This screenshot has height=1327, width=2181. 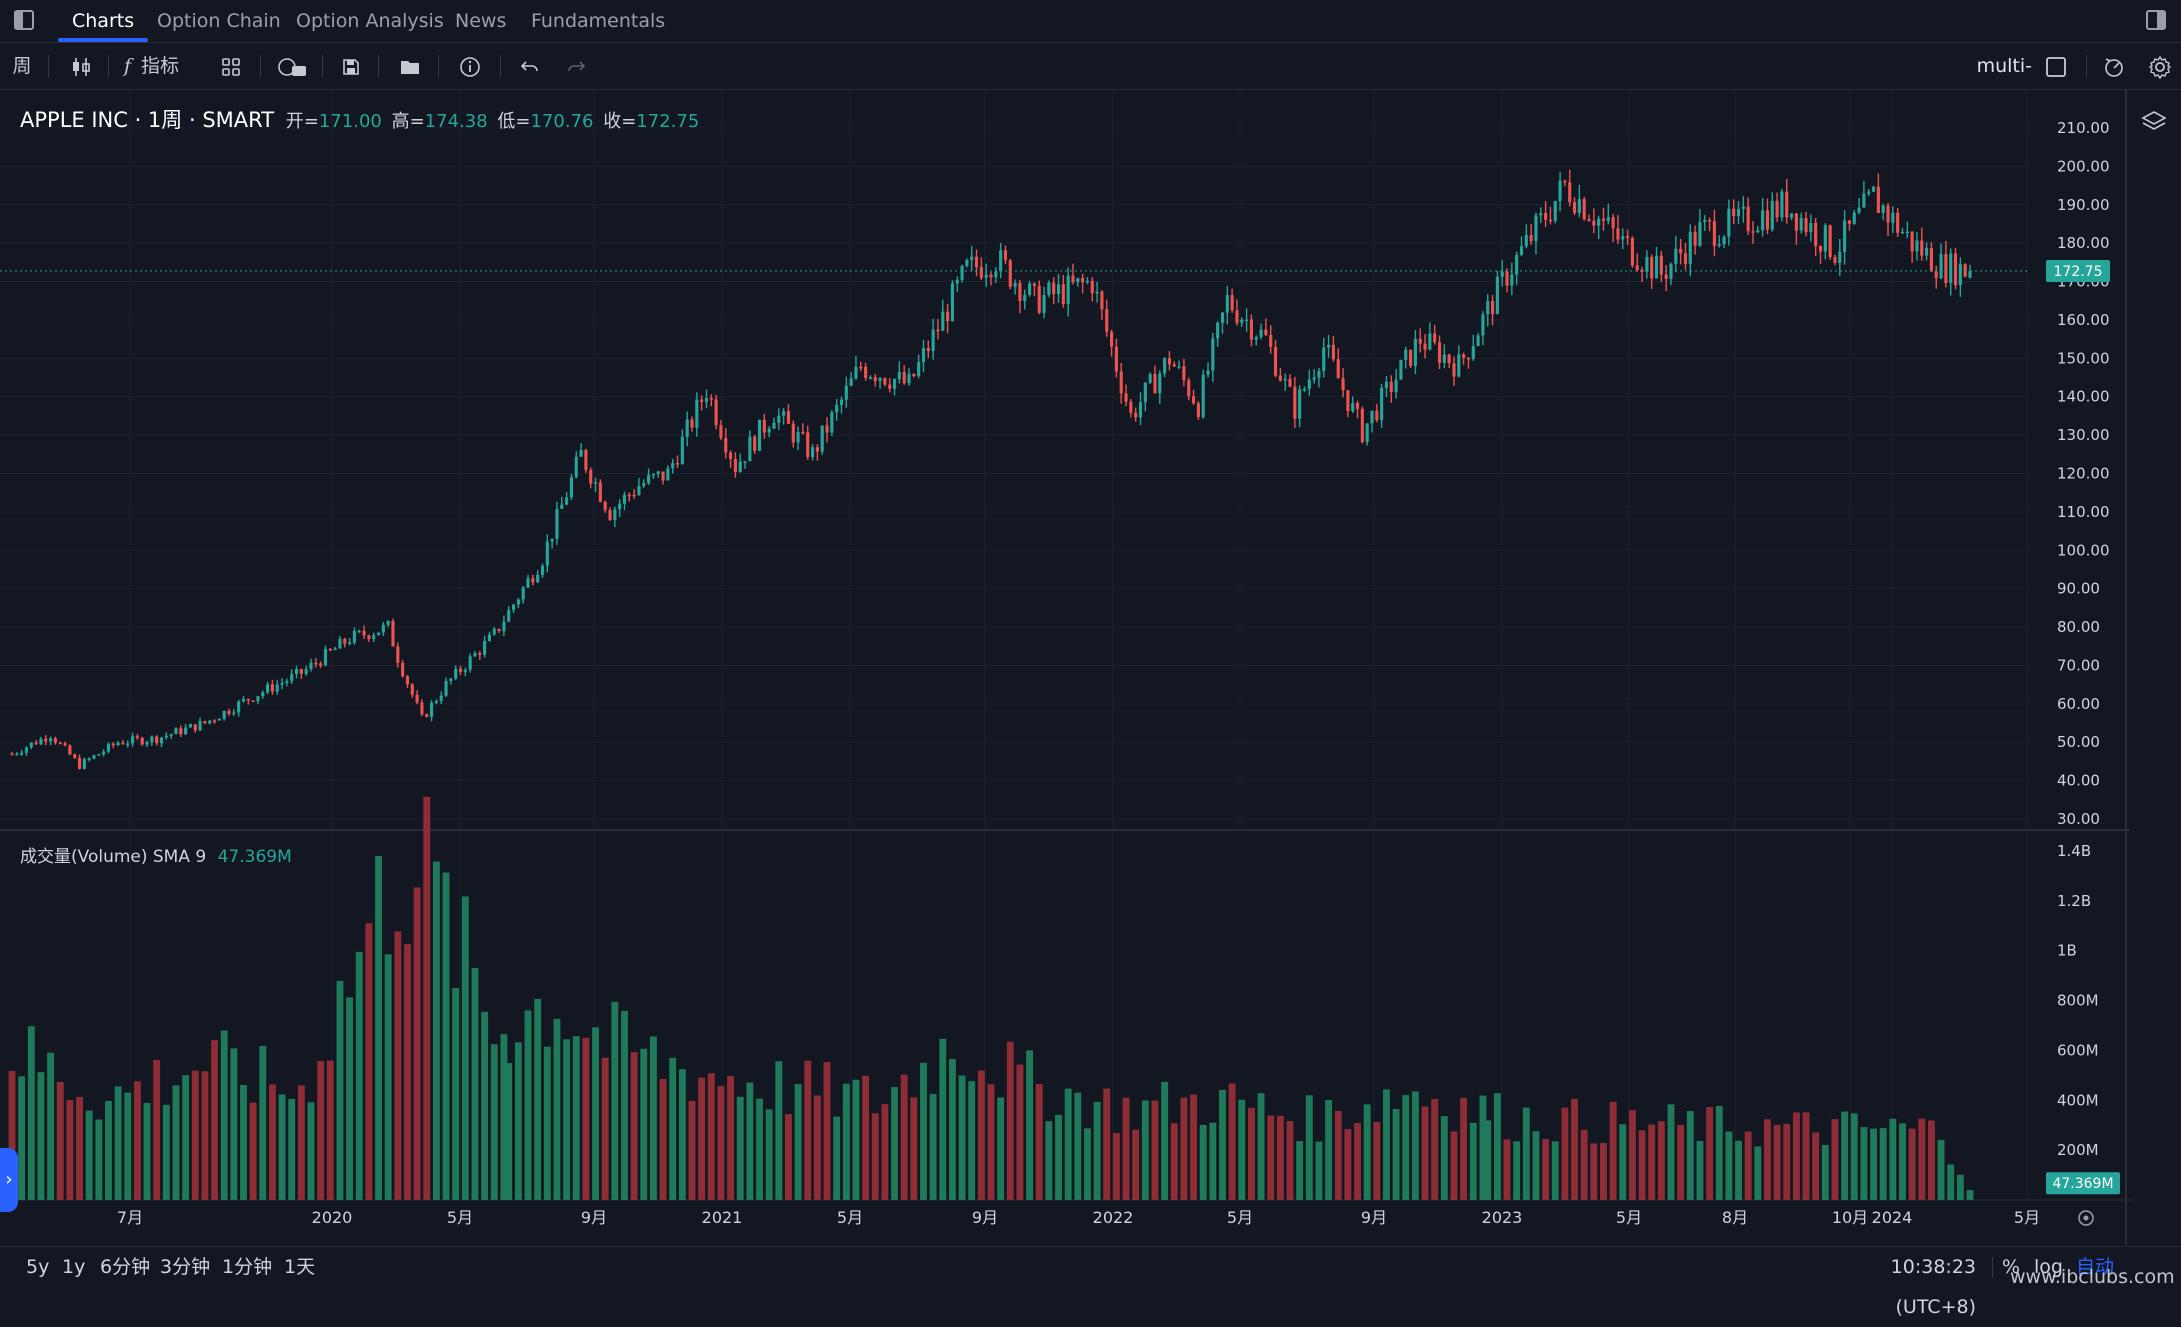 What do you see at coordinates (292, 66) in the screenshot?
I see `compare-symbol-icon` at bounding box center [292, 66].